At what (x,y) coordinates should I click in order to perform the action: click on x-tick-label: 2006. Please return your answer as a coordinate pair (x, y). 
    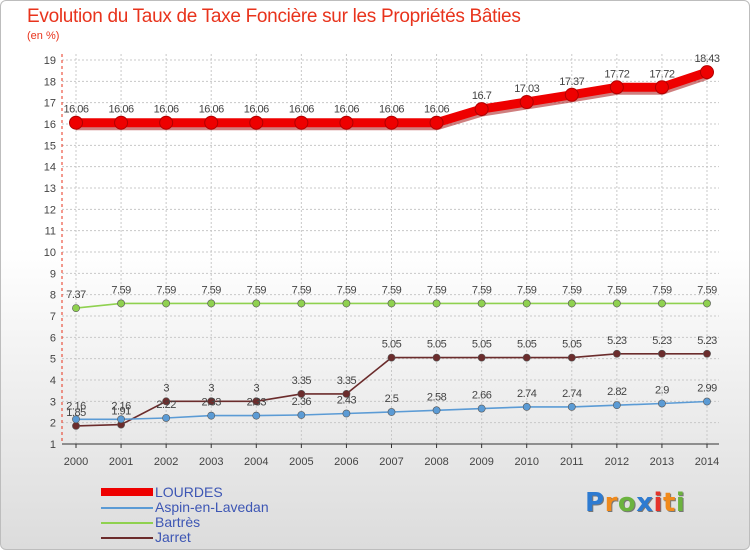
    Looking at the image, I should click on (346, 462).